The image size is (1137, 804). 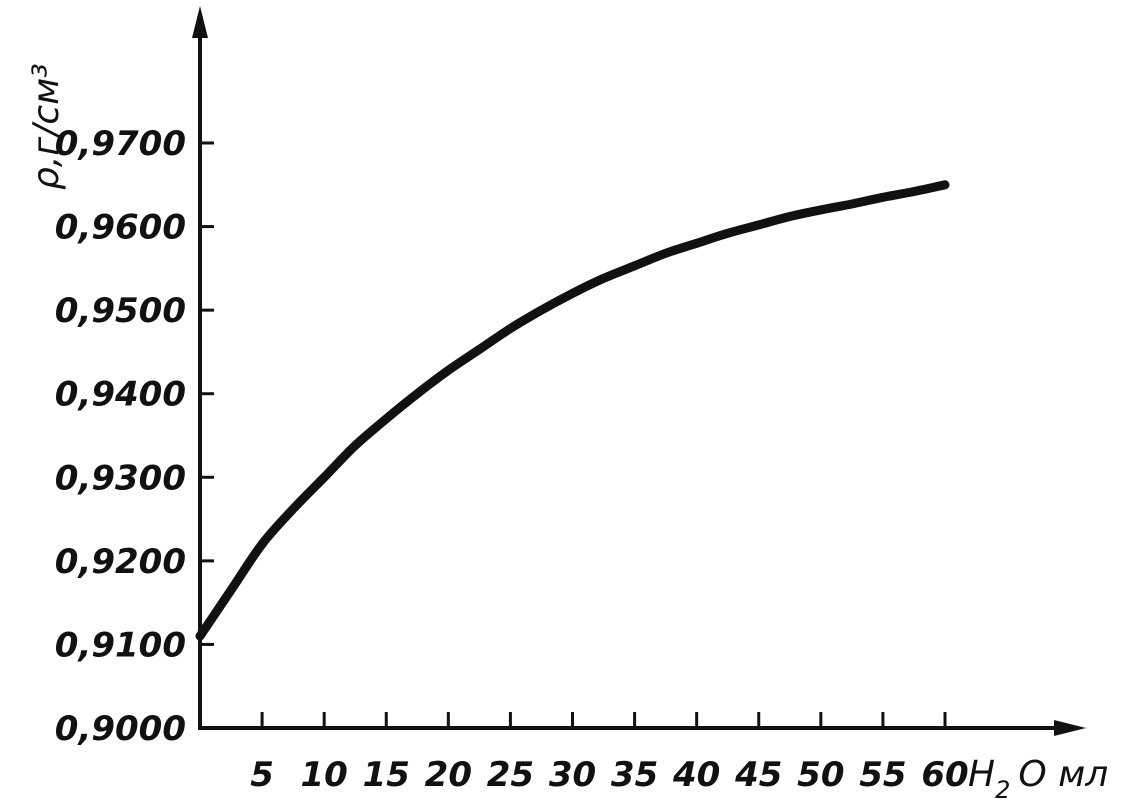 I want to click on x-axis-title-subscript: 2, so click(x=1002, y=790).